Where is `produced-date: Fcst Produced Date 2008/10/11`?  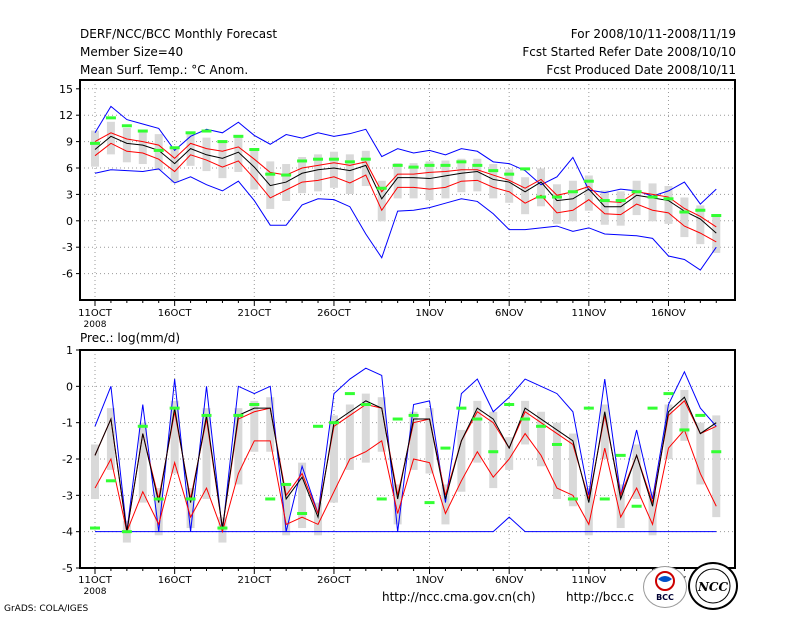 produced-date: Fcst Produced Date 2008/10/11 is located at coordinates (641, 70).